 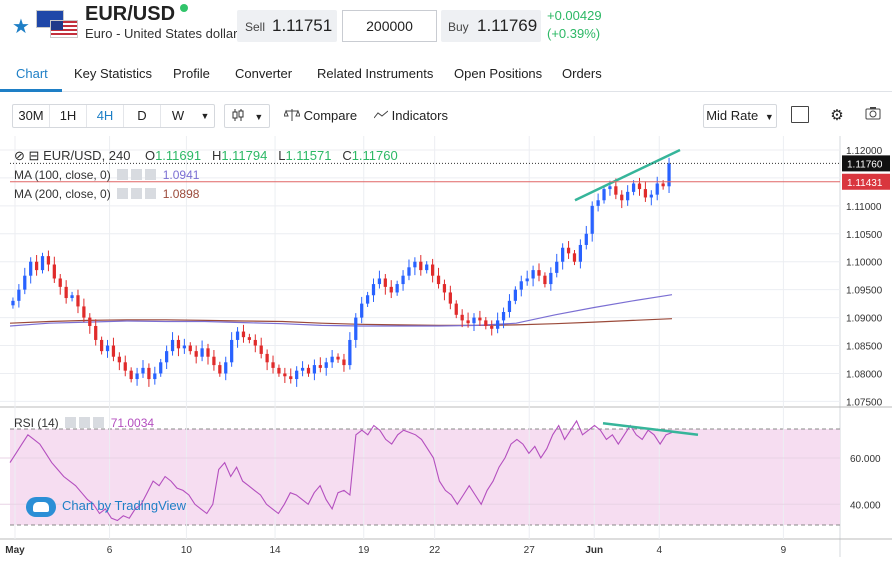 I want to click on interval-w: W, so click(x=178, y=115).